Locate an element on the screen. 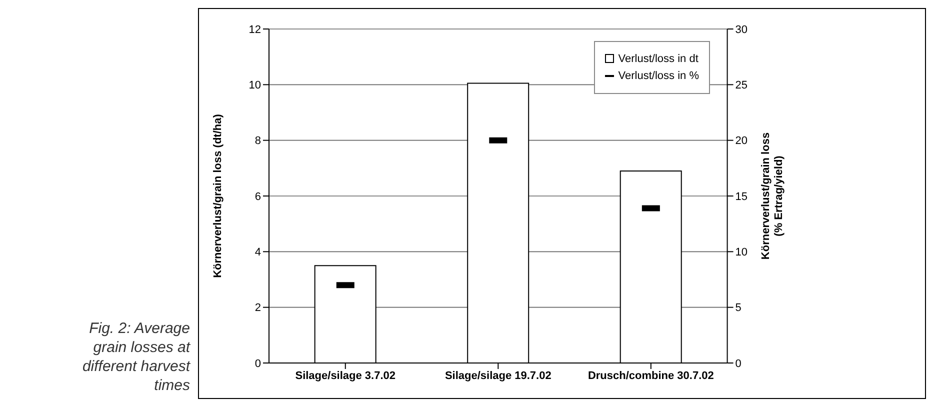 The height and width of the screenshot is (407, 934). legend-label: Verlust/loss in % is located at coordinates (658, 76).